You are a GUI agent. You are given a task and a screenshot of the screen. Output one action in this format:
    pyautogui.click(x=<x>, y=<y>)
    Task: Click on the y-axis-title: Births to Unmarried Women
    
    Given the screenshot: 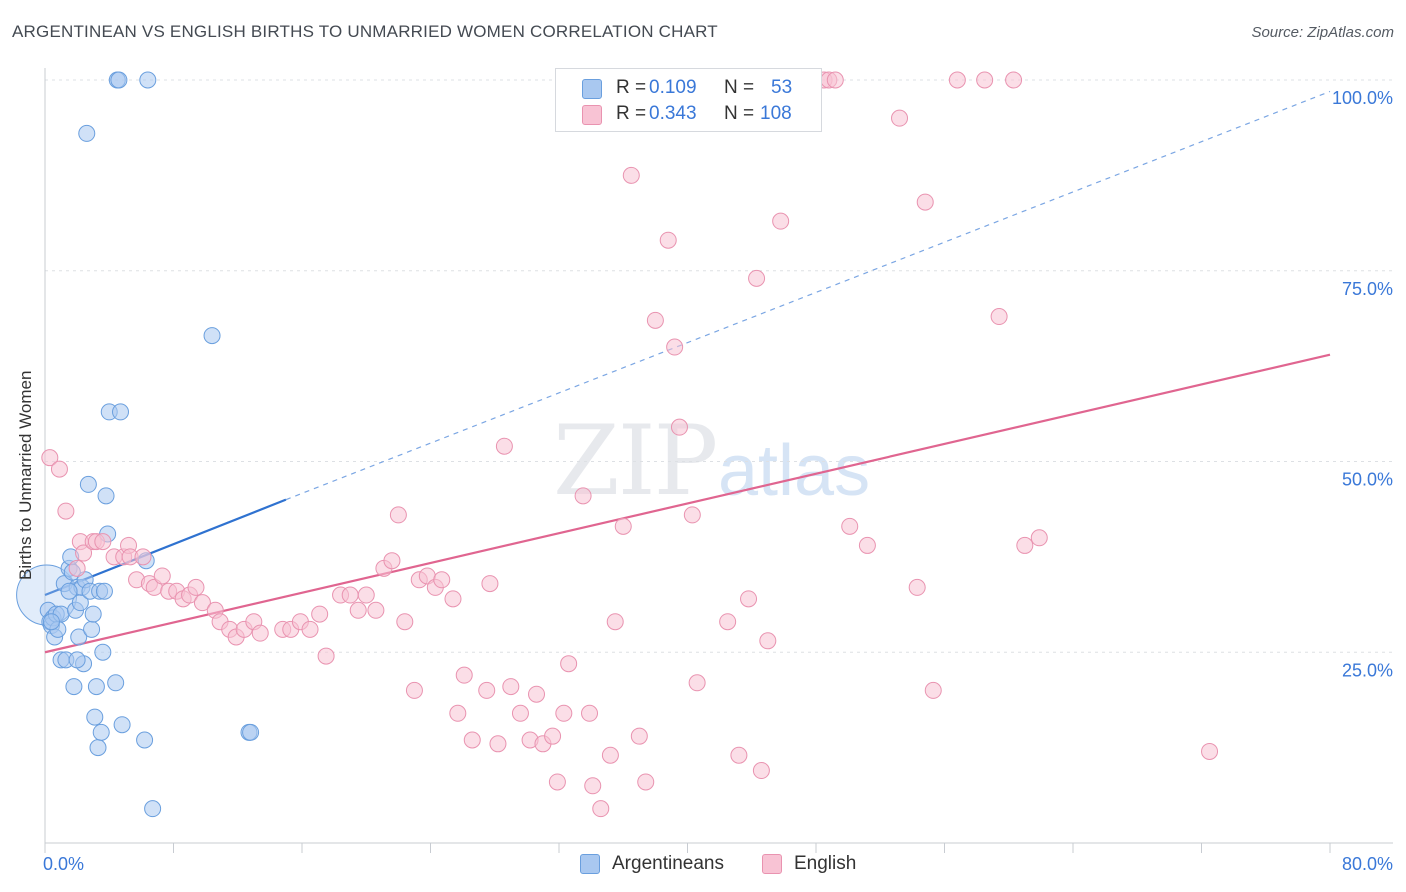 What is the action you would take?
    pyautogui.click(x=25, y=475)
    